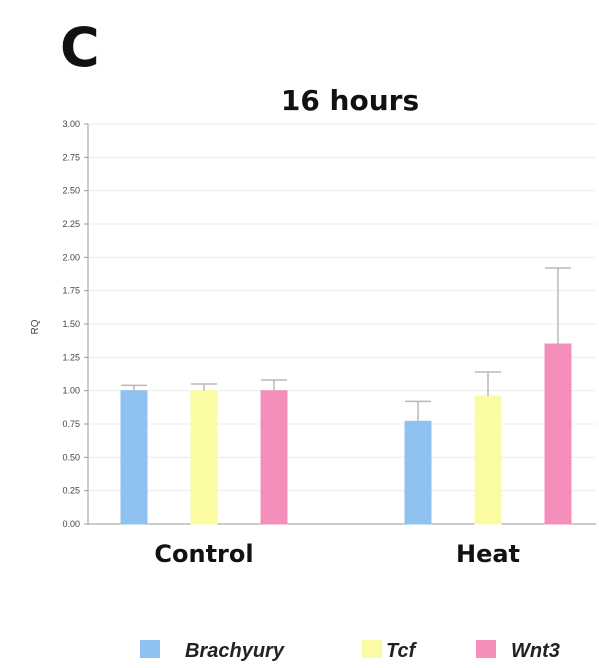  I want to click on y-tick-label: 1.50, so click(71, 324).